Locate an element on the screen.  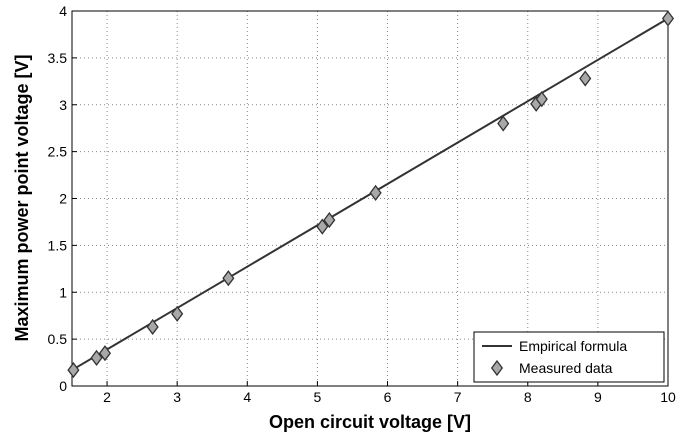
x-tick-label: 10 is located at coordinates (668, 397).